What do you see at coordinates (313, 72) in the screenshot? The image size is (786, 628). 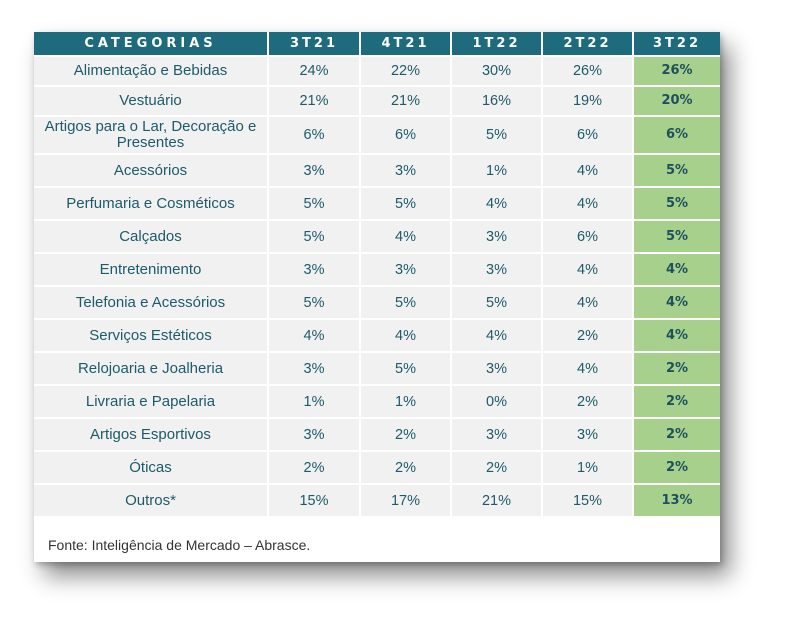 I see `value-cell: 24%` at bounding box center [313, 72].